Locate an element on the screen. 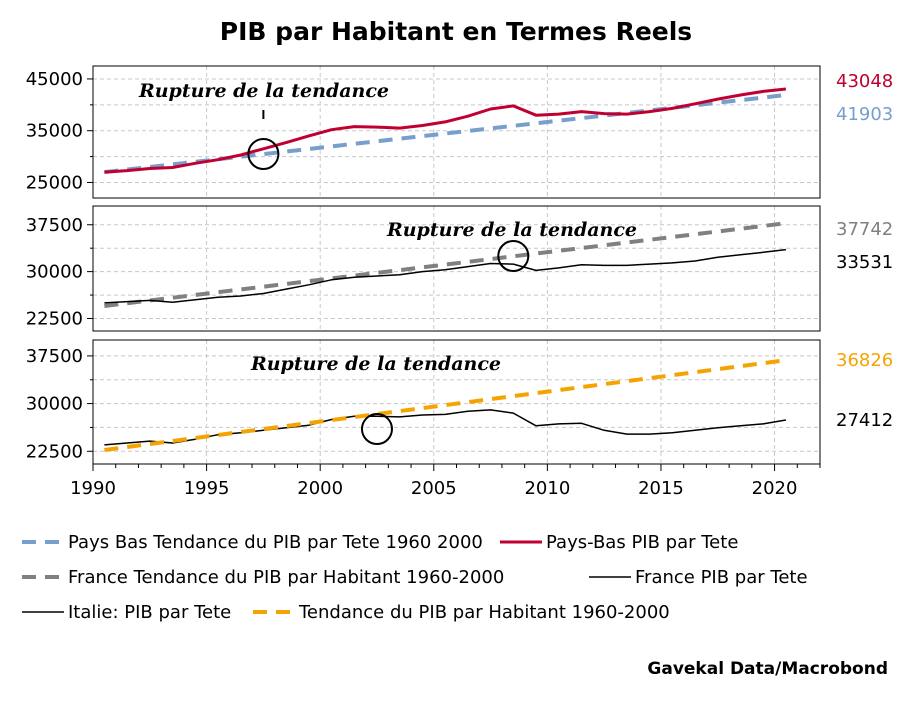 The width and height of the screenshot is (912, 702). end-value-label: 27412 is located at coordinates (864, 420).